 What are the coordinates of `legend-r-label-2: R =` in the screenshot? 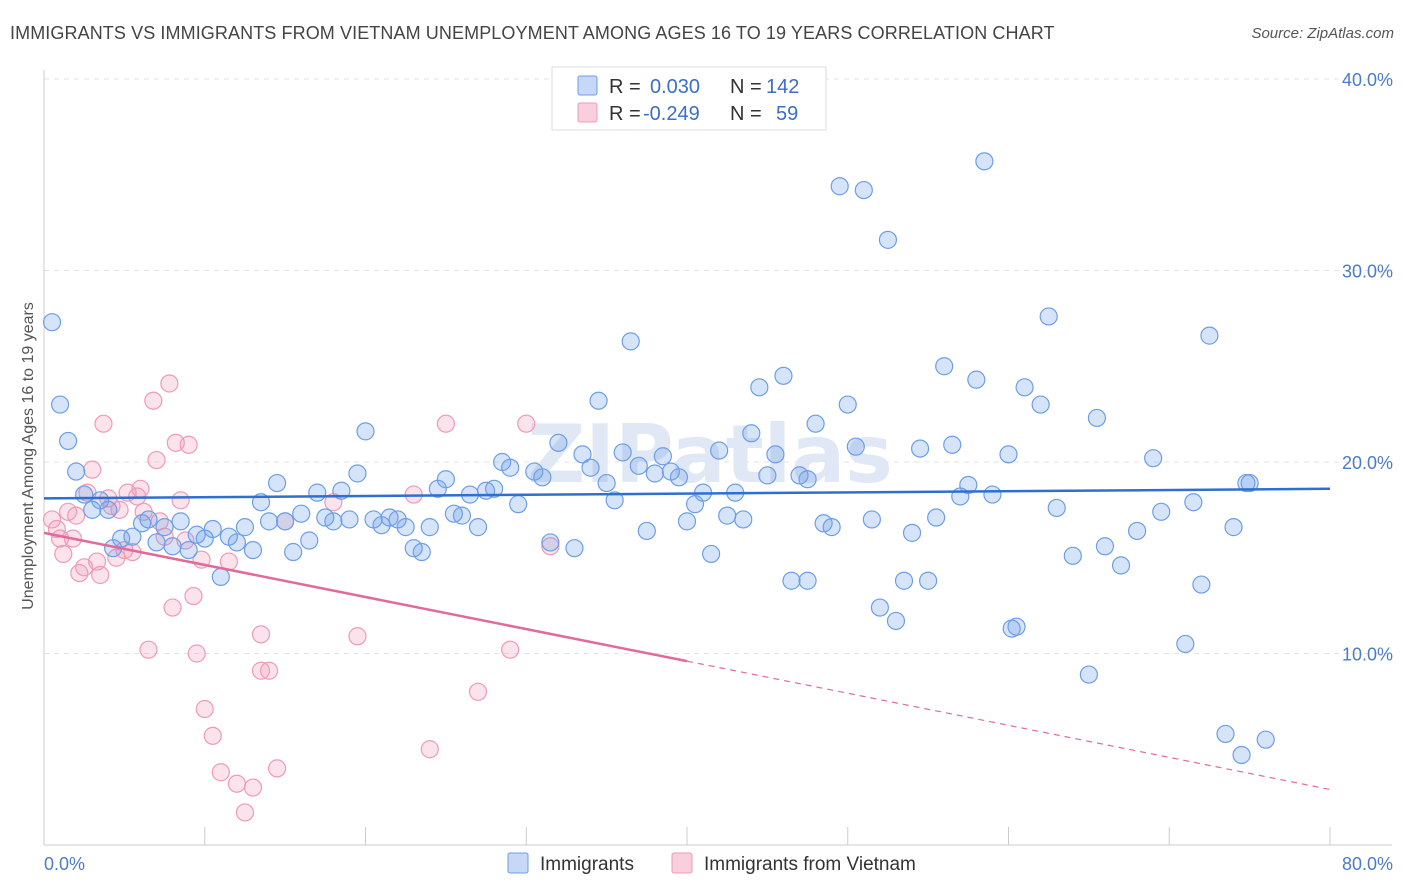 It's located at (625, 114).